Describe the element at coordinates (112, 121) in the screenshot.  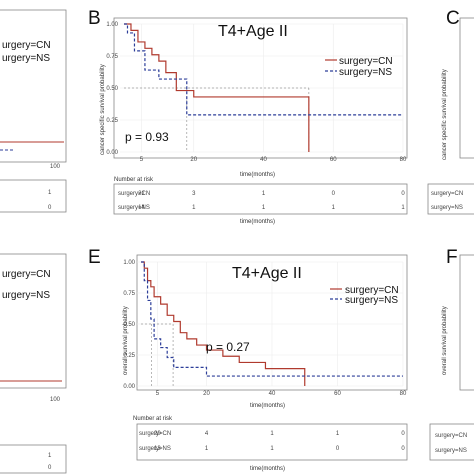
I see `panel-b-y-tick: 0.25` at that location.